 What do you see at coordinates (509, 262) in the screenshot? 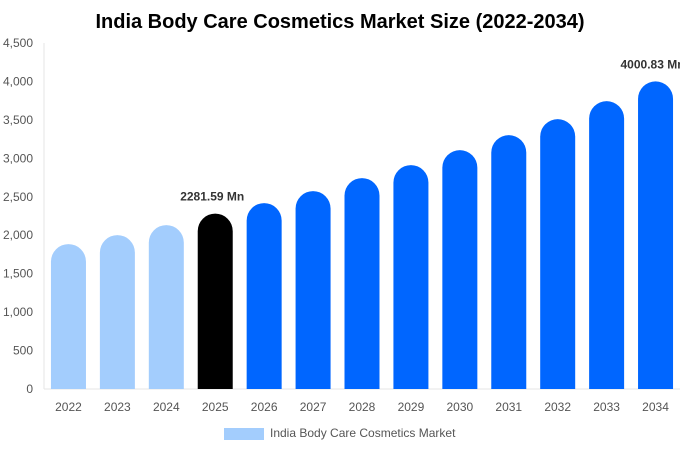
I see `bar-2031` at bounding box center [509, 262].